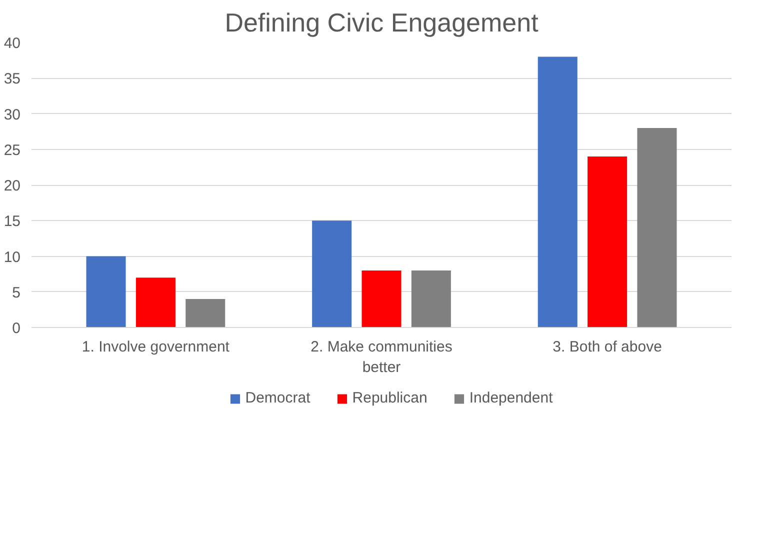  I want to click on y-tick-label: 40, so click(12, 43).